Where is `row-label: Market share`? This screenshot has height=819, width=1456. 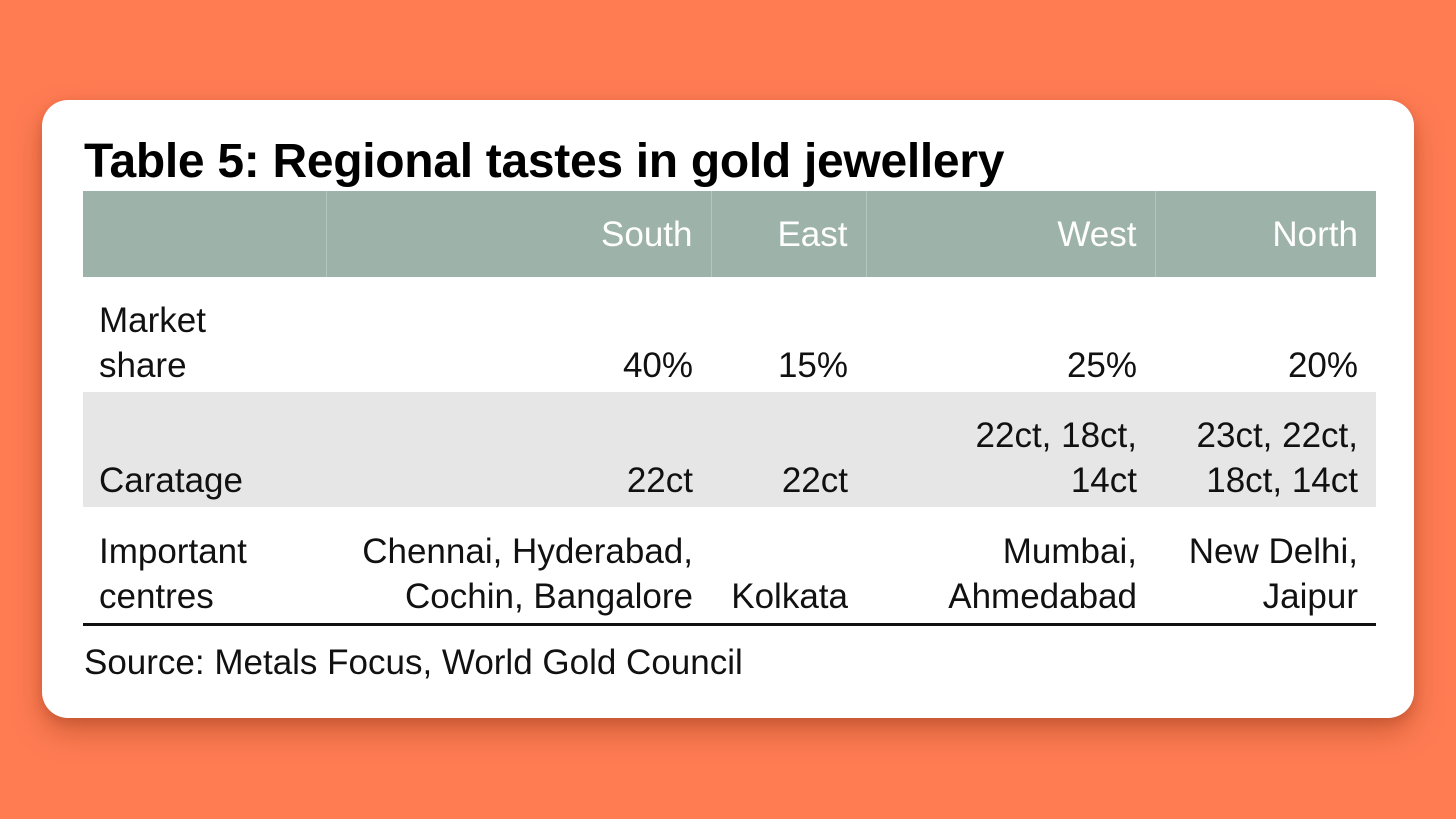
row-label: Market share is located at coordinates (204, 334).